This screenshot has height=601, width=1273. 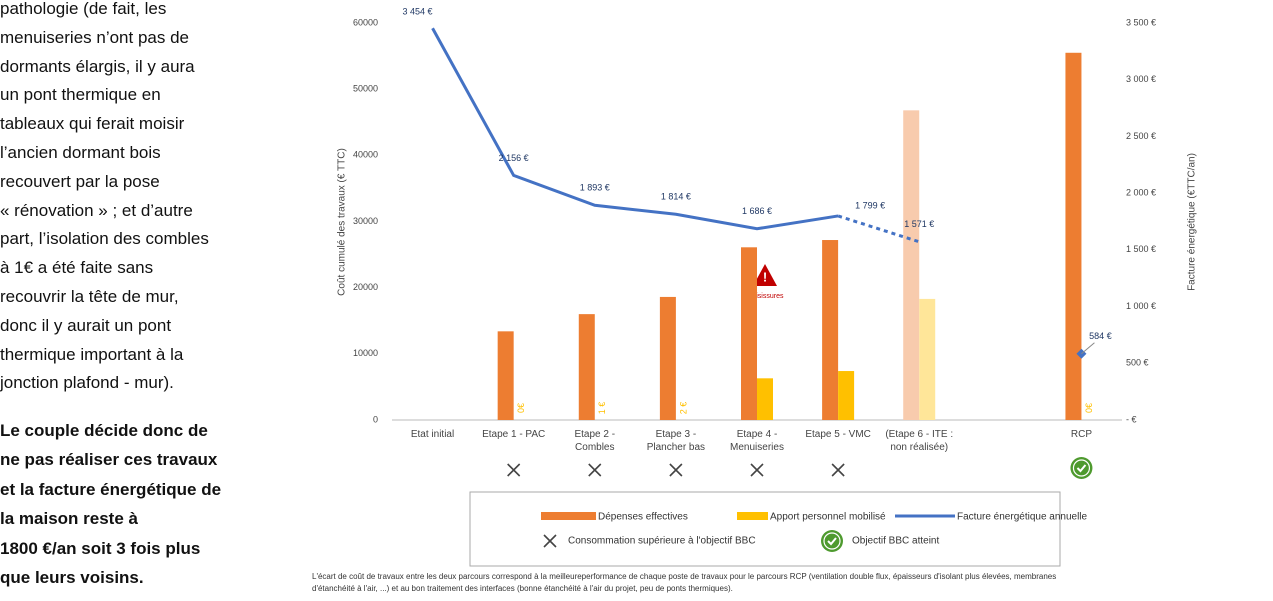 What do you see at coordinates (878, 229) in the screenshot?
I see `line-dashed` at bounding box center [878, 229].